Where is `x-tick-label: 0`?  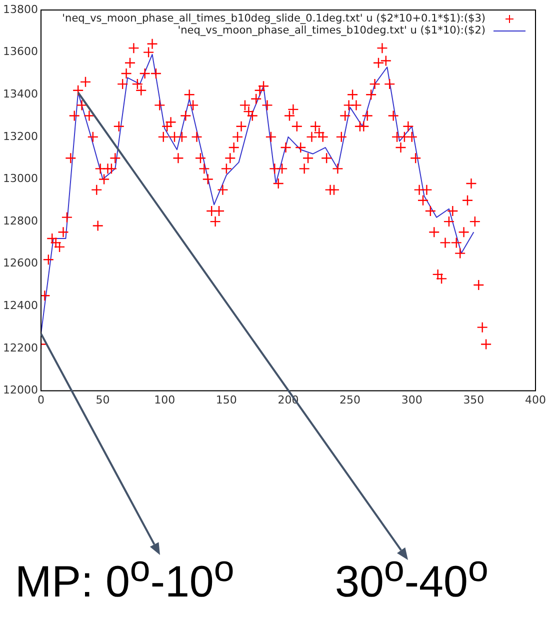 x-tick-label: 0 is located at coordinates (40, 399).